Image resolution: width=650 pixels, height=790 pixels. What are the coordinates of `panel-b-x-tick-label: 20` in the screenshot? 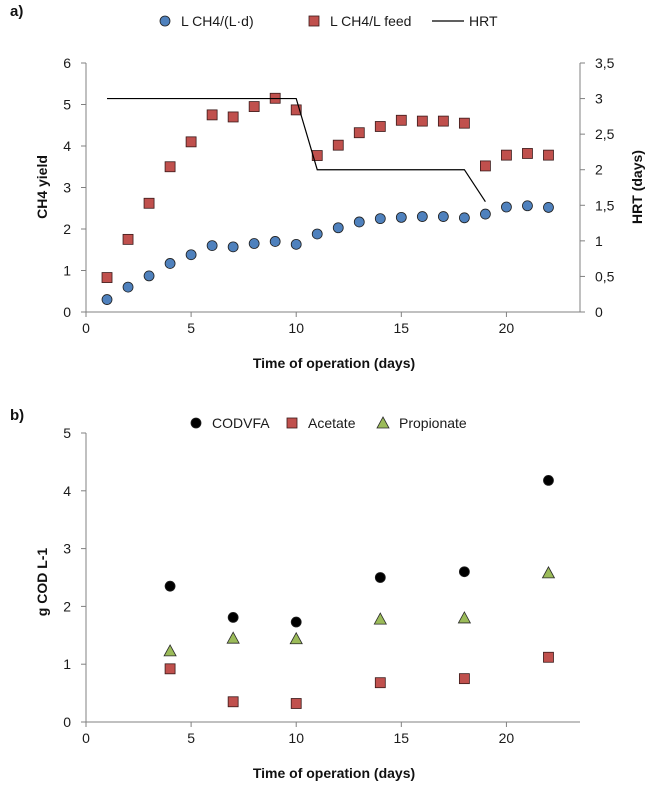 It's located at (507, 738).